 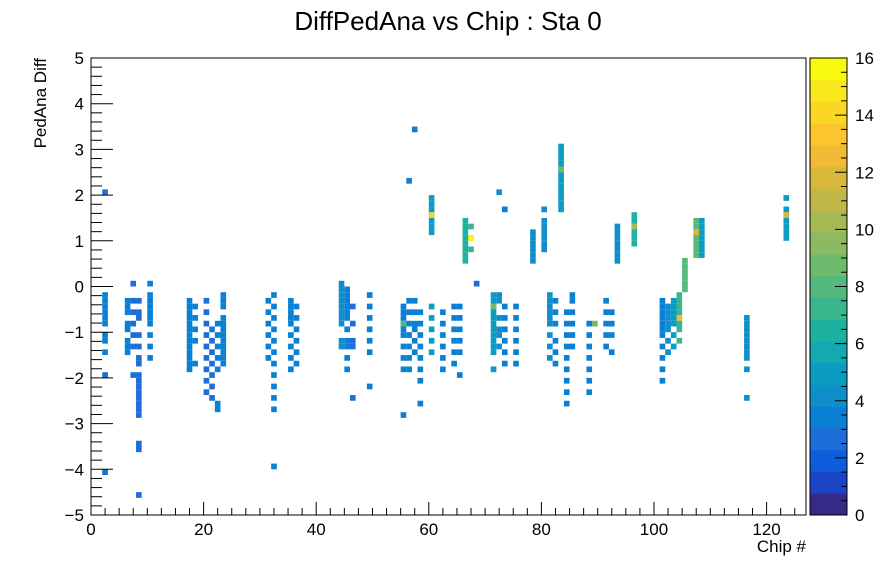 I want to click on y-tick-label: 4, so click(x=79, y=104).